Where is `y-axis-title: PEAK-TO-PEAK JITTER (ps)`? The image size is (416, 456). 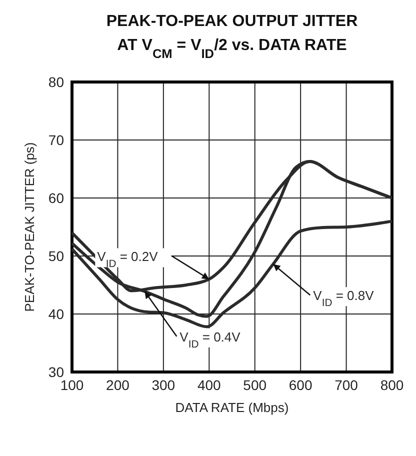
y-axis-title: PEAK-TO-PEAK JITTER (ps) is located at coordinates (29, 227).